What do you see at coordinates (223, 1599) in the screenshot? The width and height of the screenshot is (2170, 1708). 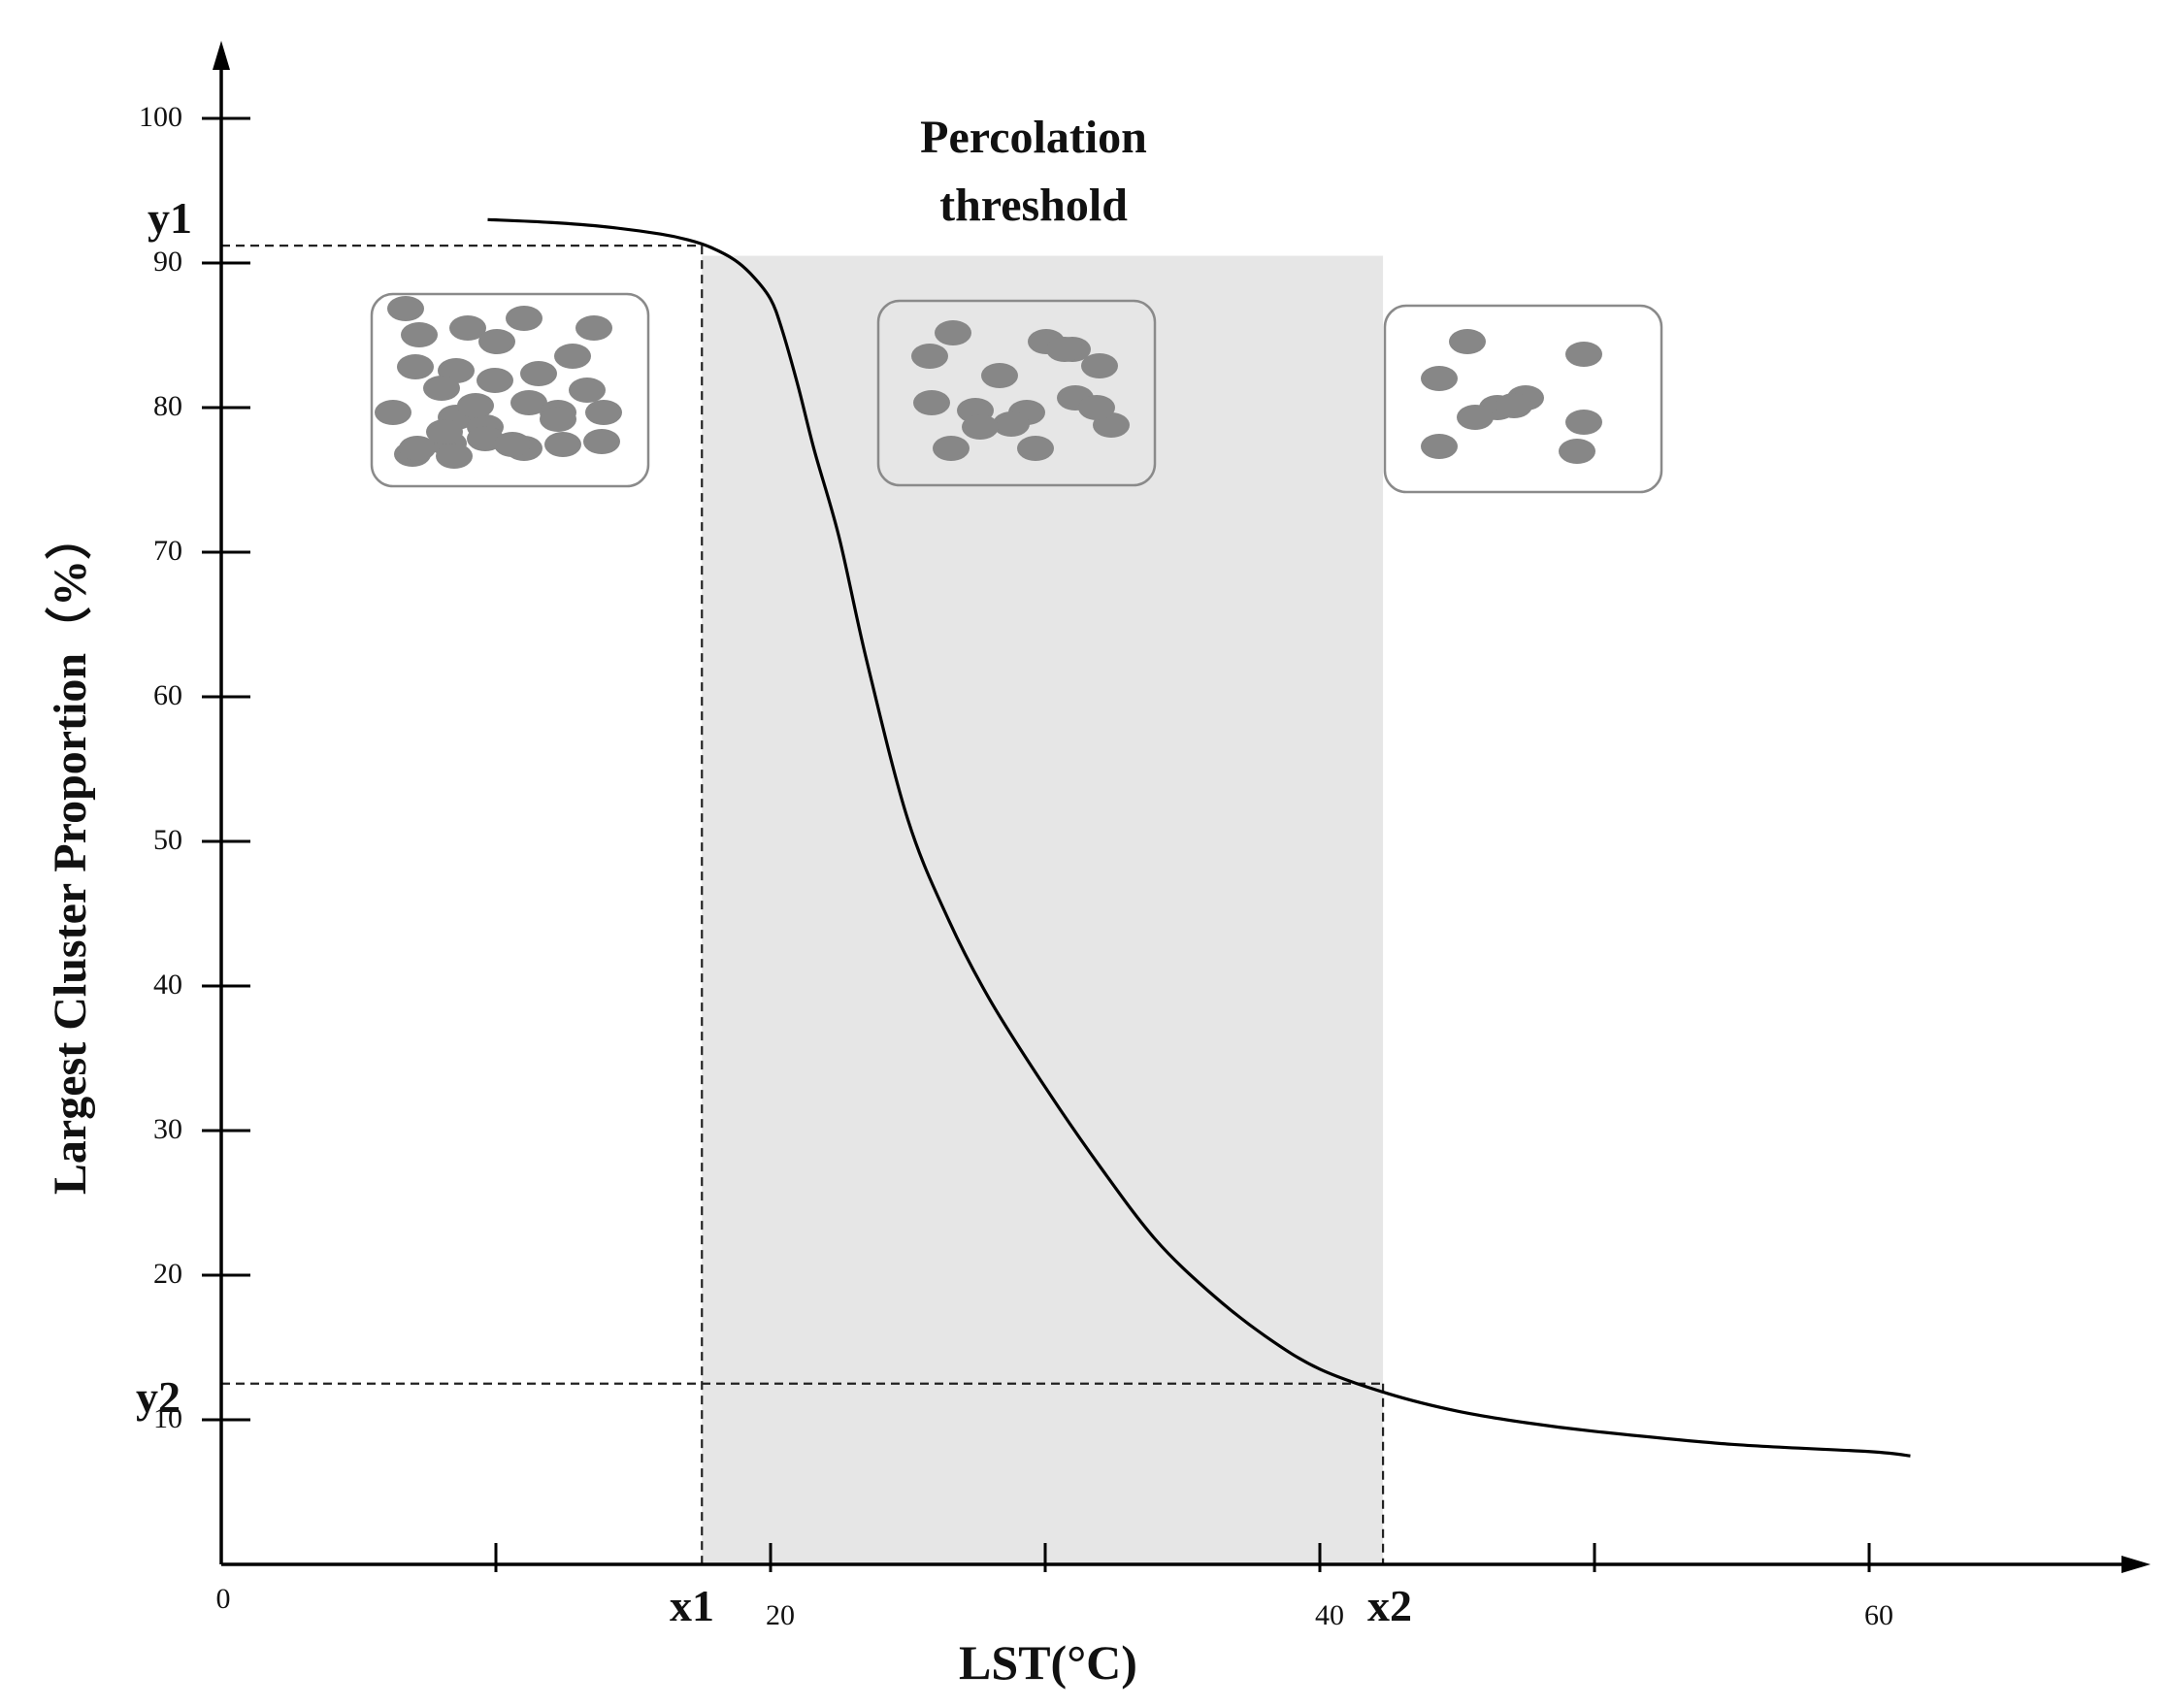 I see `x-tick-label-0: 0` at bounding box center [223, 1599].